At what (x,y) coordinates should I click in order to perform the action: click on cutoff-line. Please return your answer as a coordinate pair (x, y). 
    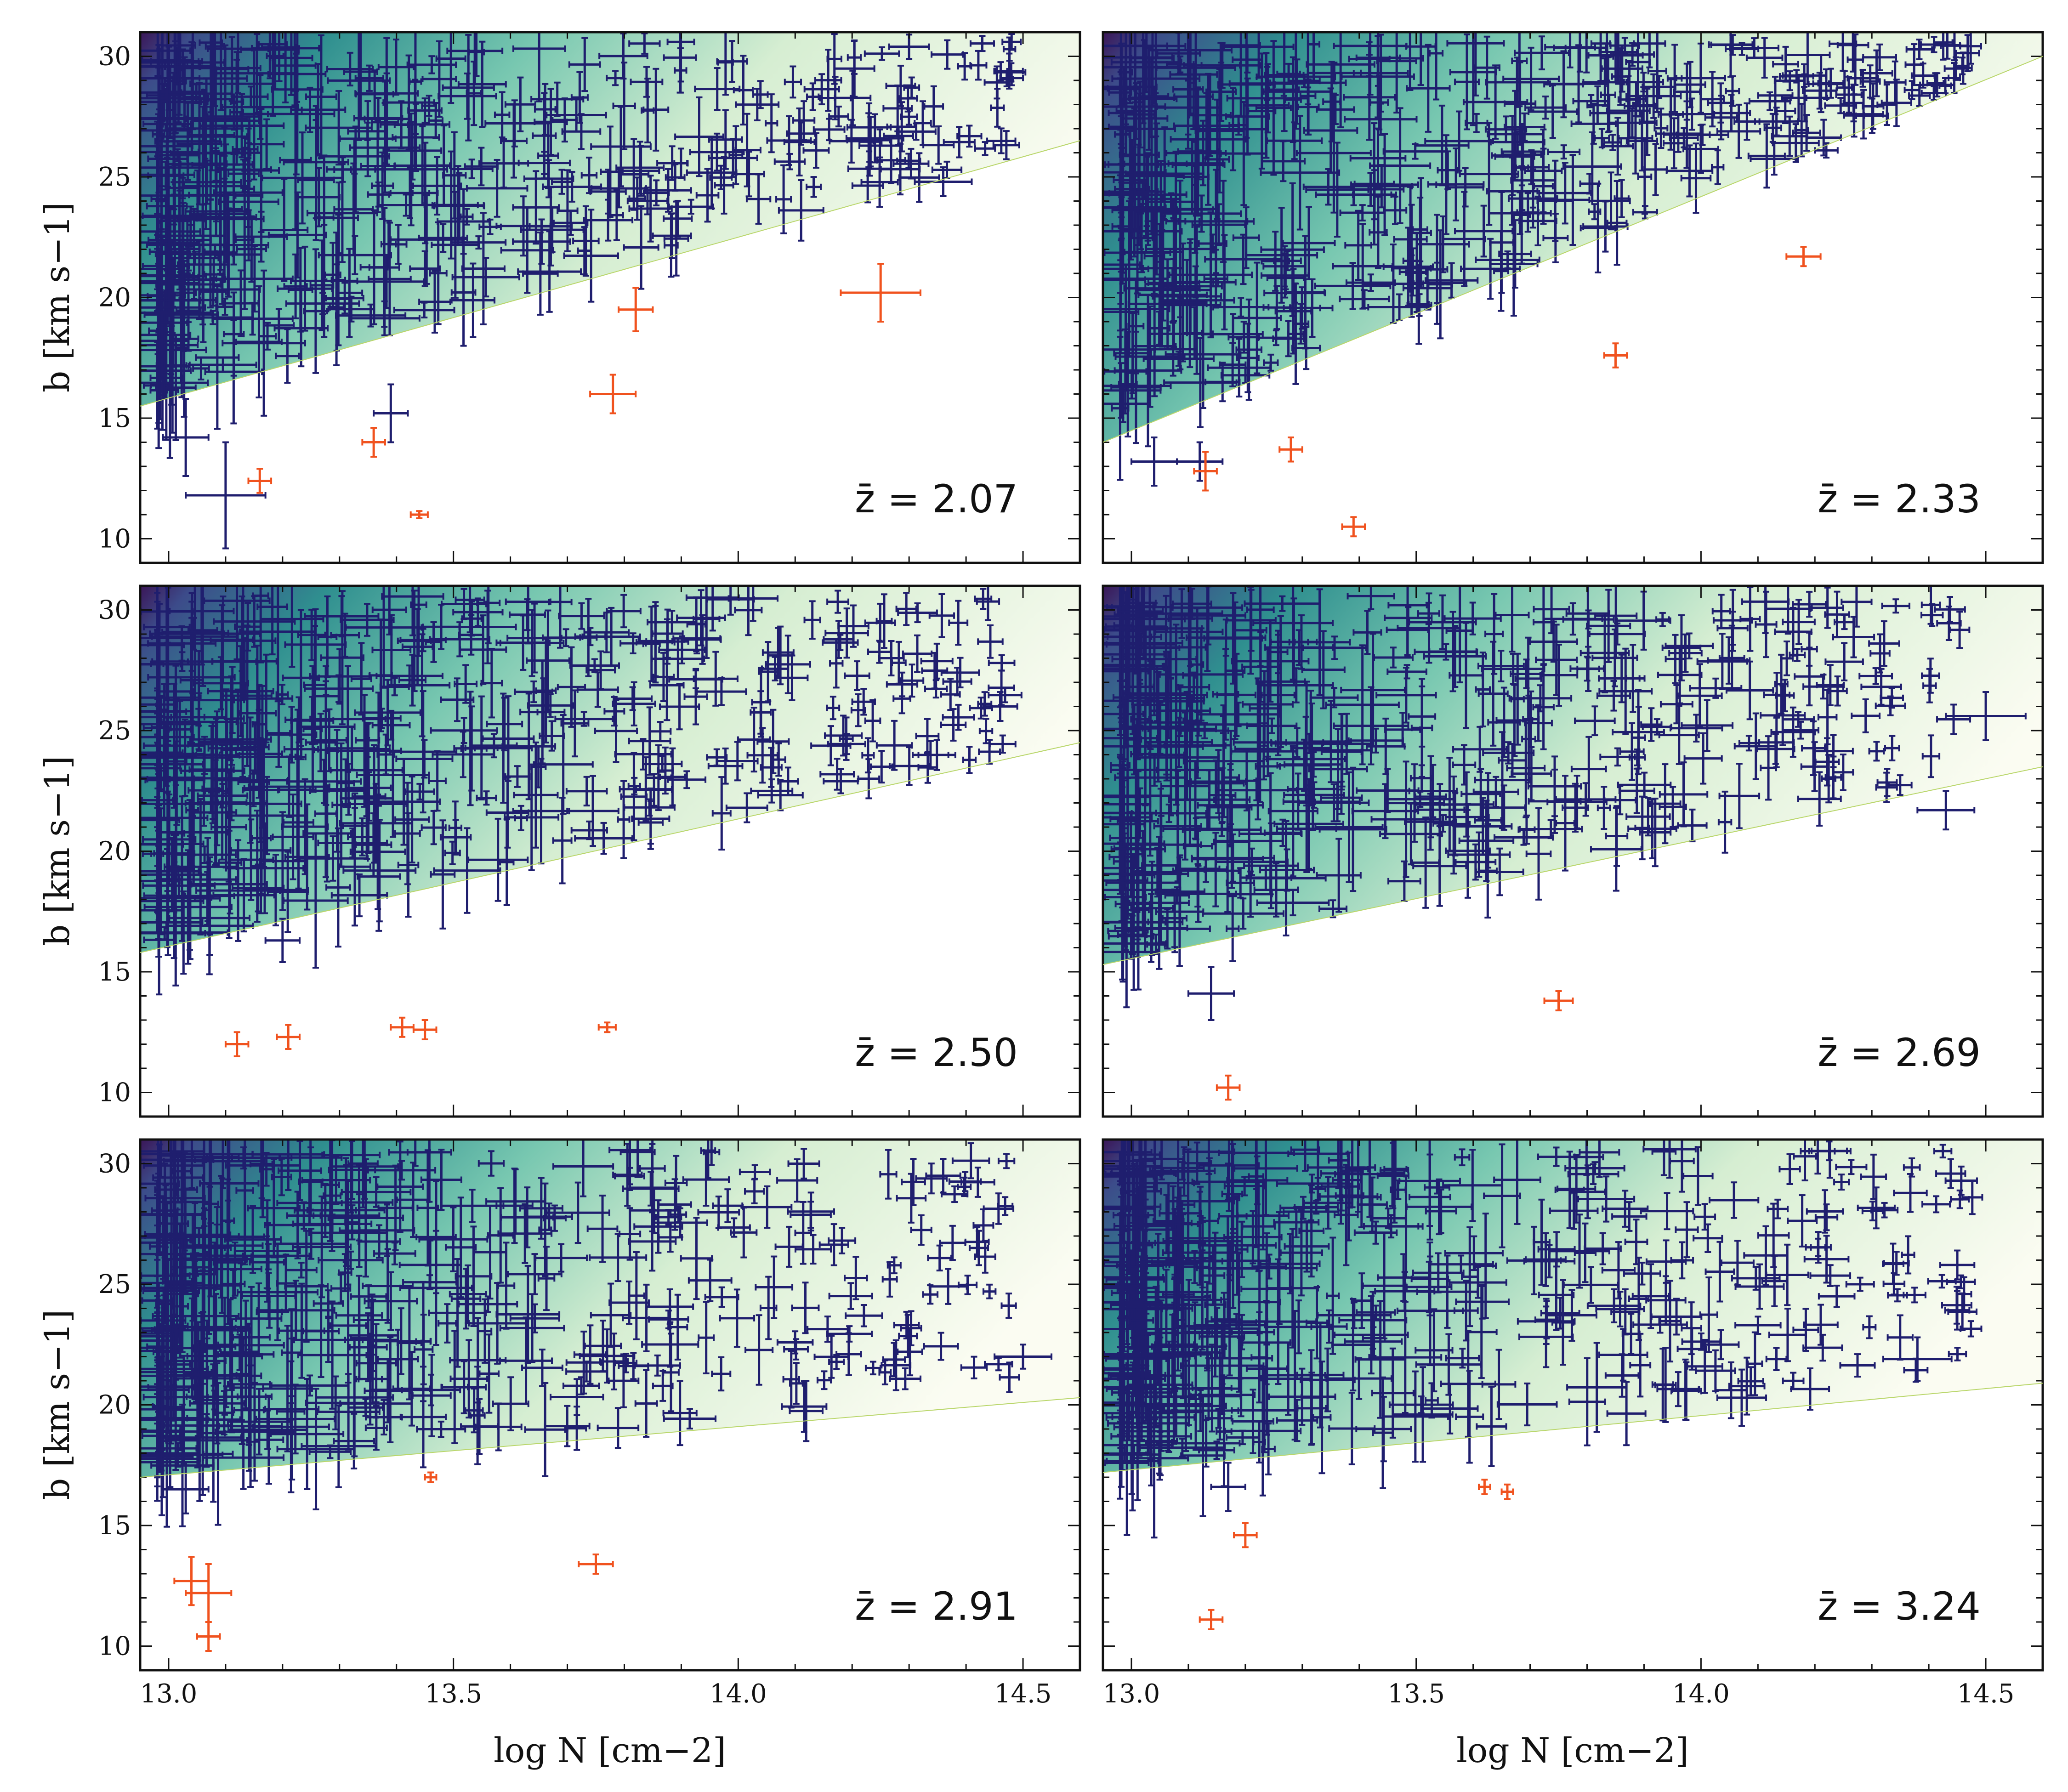
    Looking at the image, I should click on (610, 273).